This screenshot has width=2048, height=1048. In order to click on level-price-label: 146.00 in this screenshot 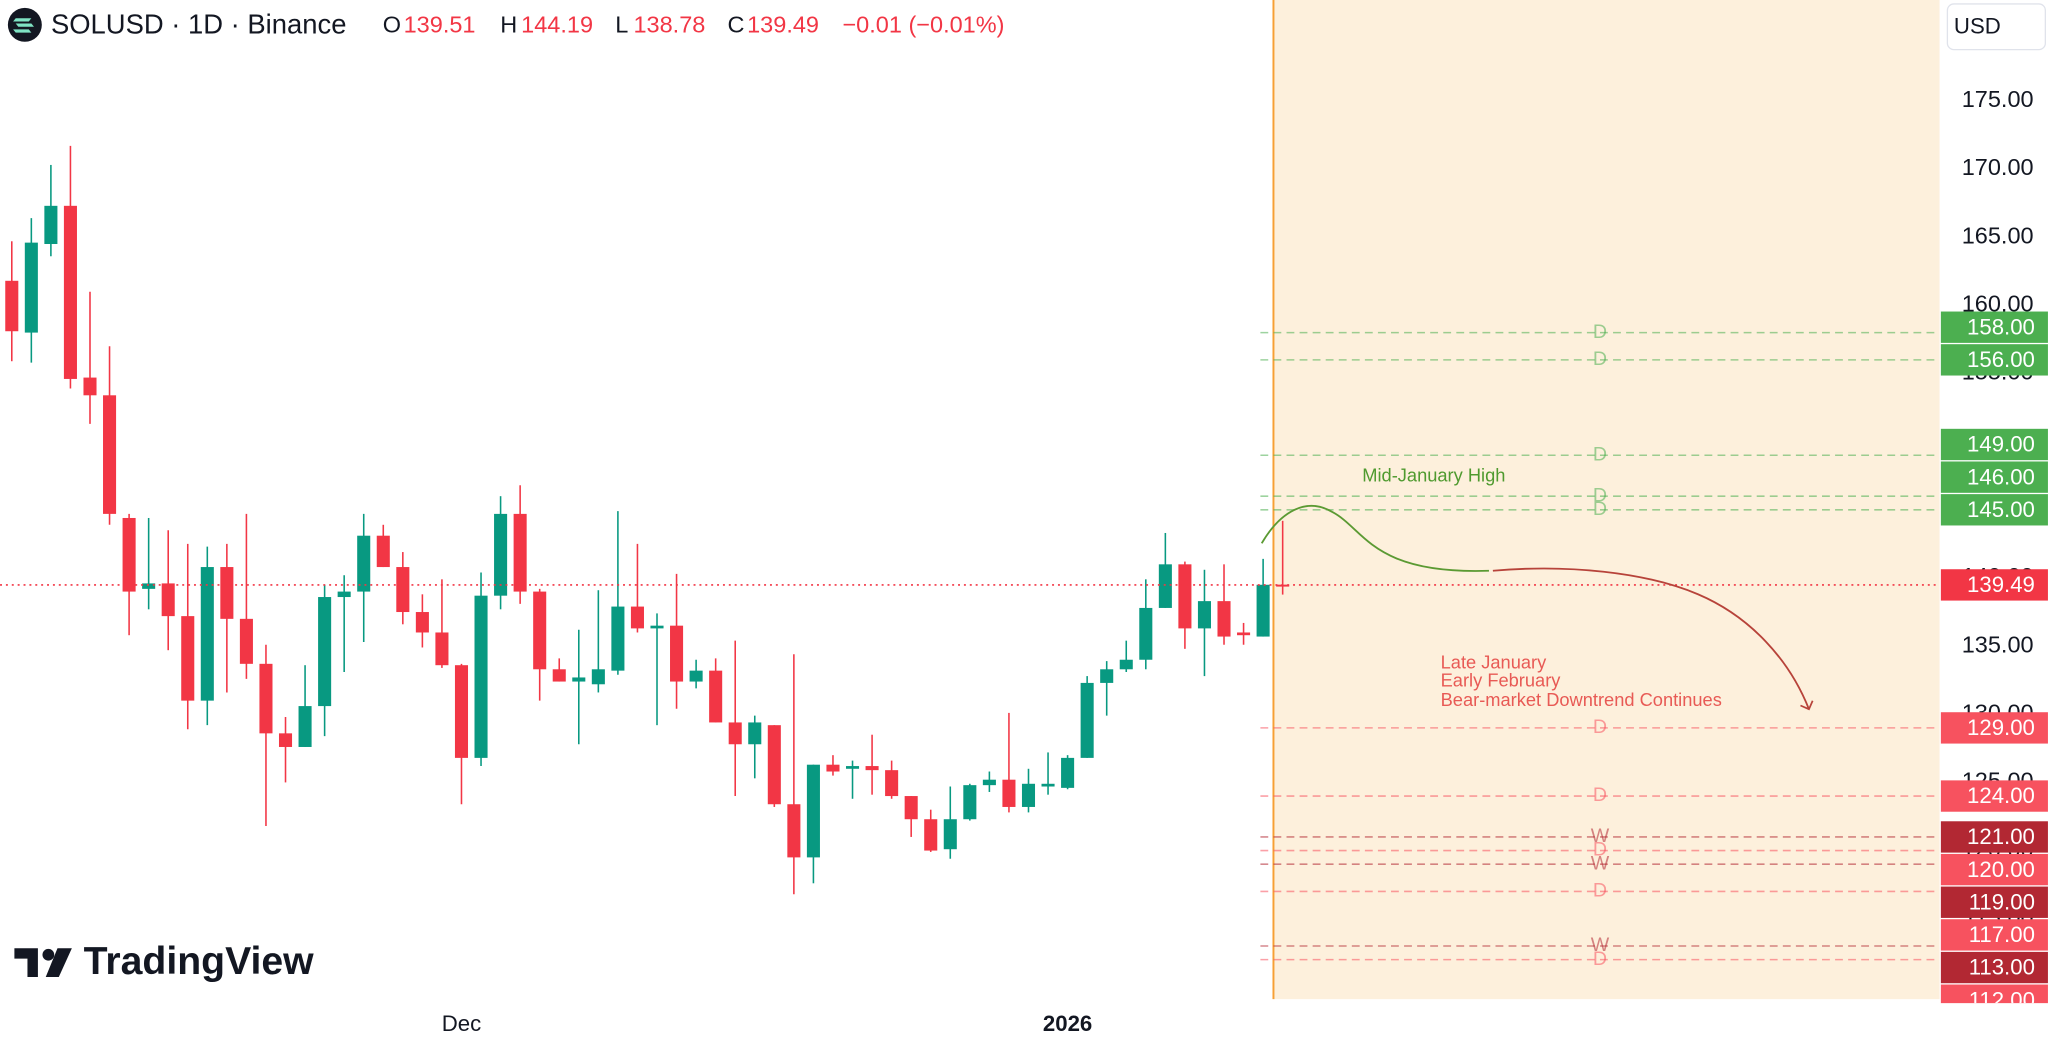, I will do `click(2001, 476)`.